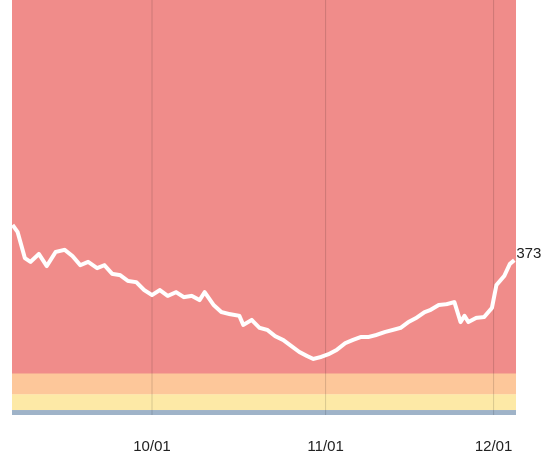 The image size is (554, 462). Describe the element at coordinates (494, 446) in the screenshot. I see `x-tick-label: 12/01` at that location.